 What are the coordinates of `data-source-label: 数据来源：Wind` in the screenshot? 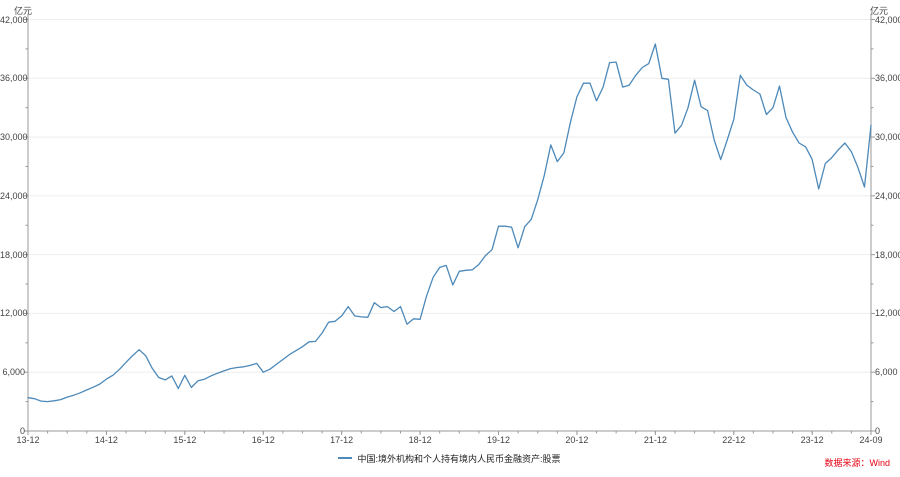 It's located at (857, 463).